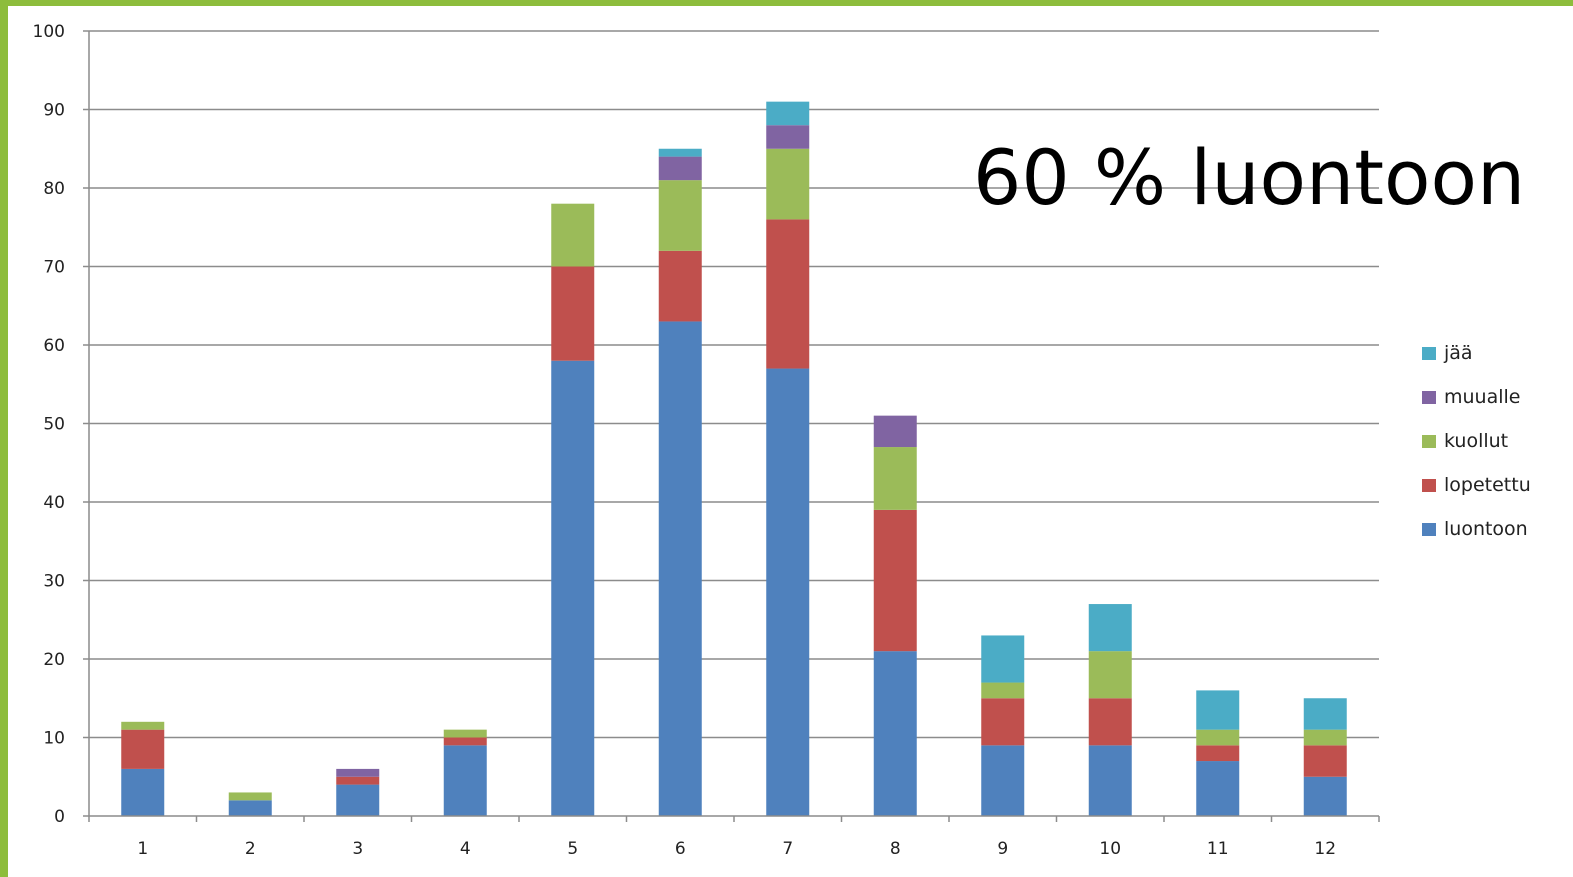  Describe the element at coordinates (1325, 849) in the screenshot. I see `x-tick-label: 12` at that location.